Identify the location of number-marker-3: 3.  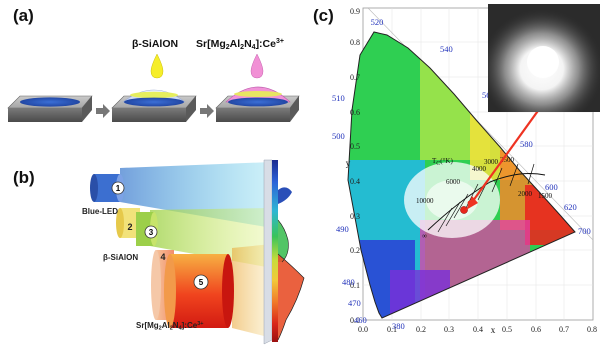
(151, 232).